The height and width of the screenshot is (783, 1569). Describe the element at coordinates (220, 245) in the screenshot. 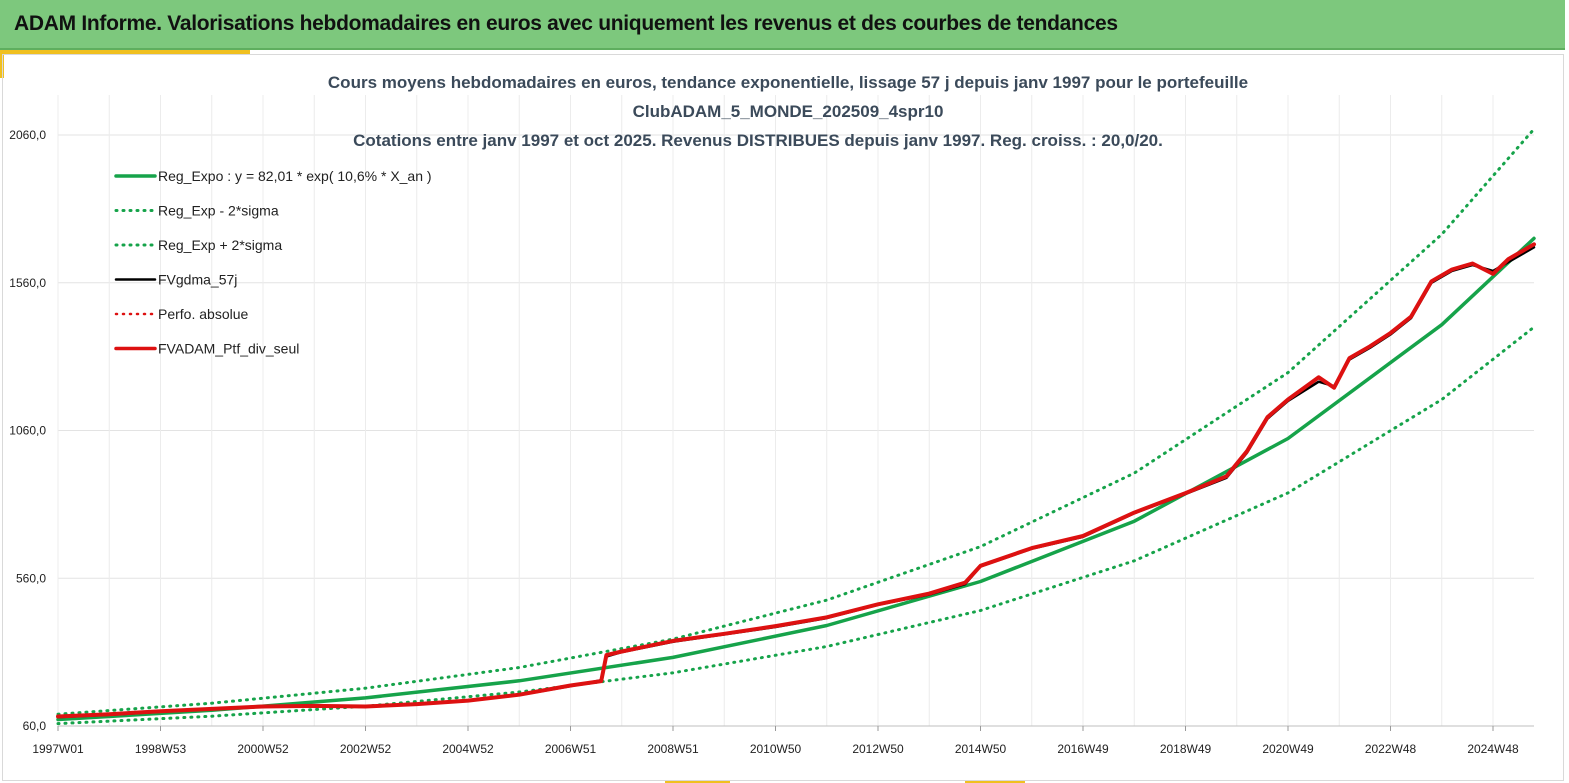

I see `legend-label: Reg_Exp + 2*sigma` at that location.